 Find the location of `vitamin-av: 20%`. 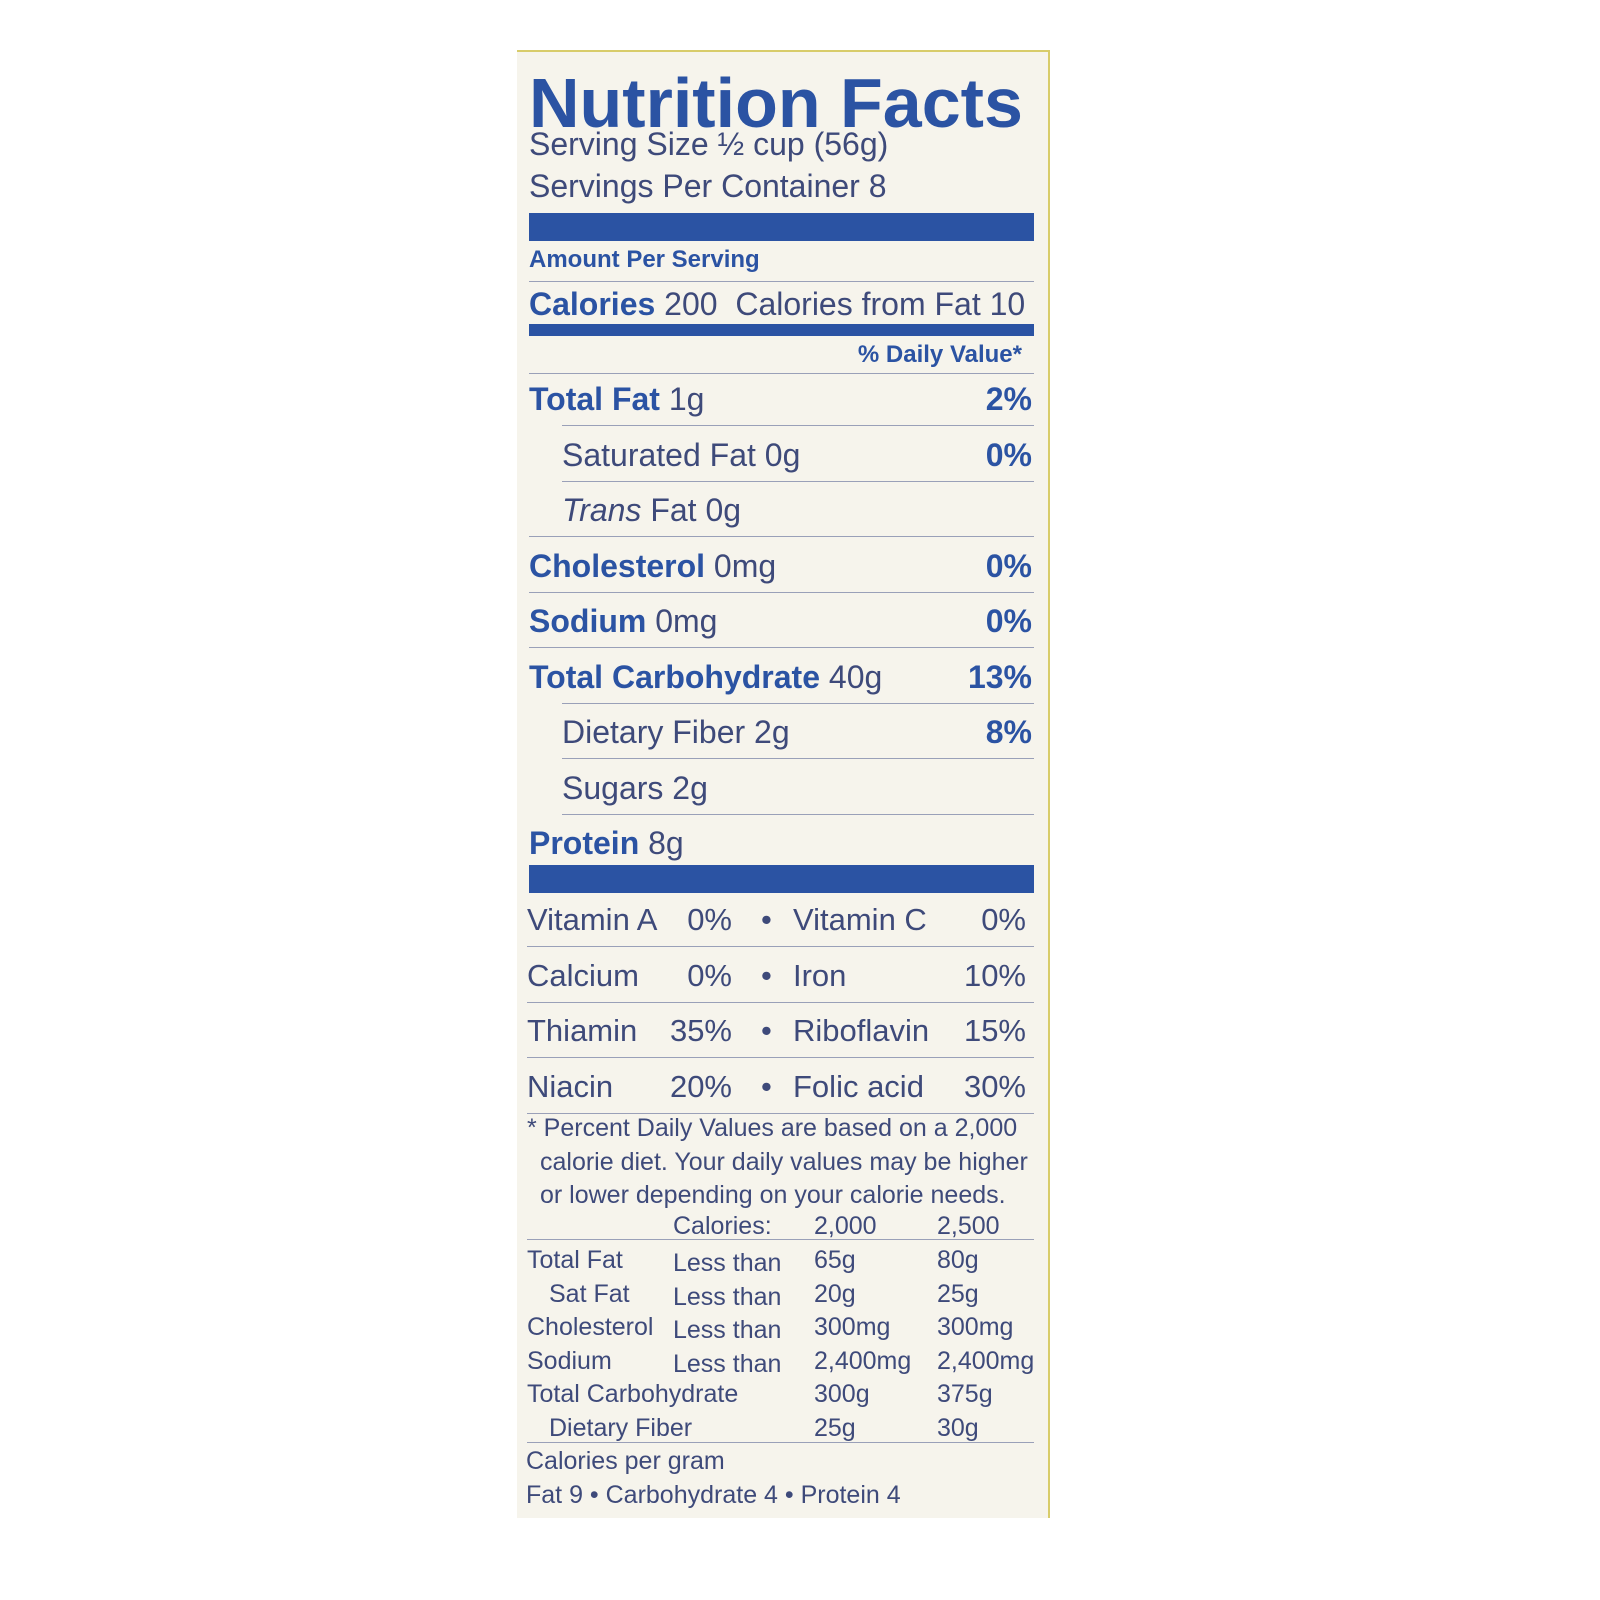

vitamin-av: 20% is located at coordinates (700, 1086).